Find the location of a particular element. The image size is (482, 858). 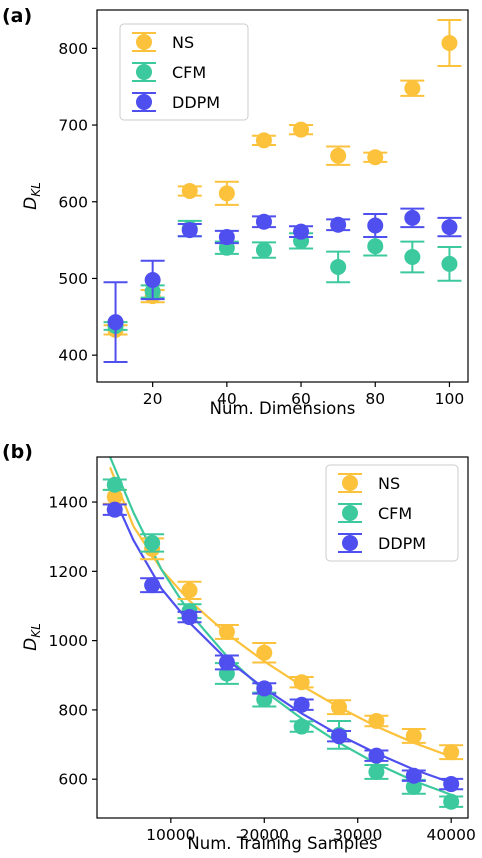

x-axis-label: Num. Training Samples is located at coordinates (282, 843).